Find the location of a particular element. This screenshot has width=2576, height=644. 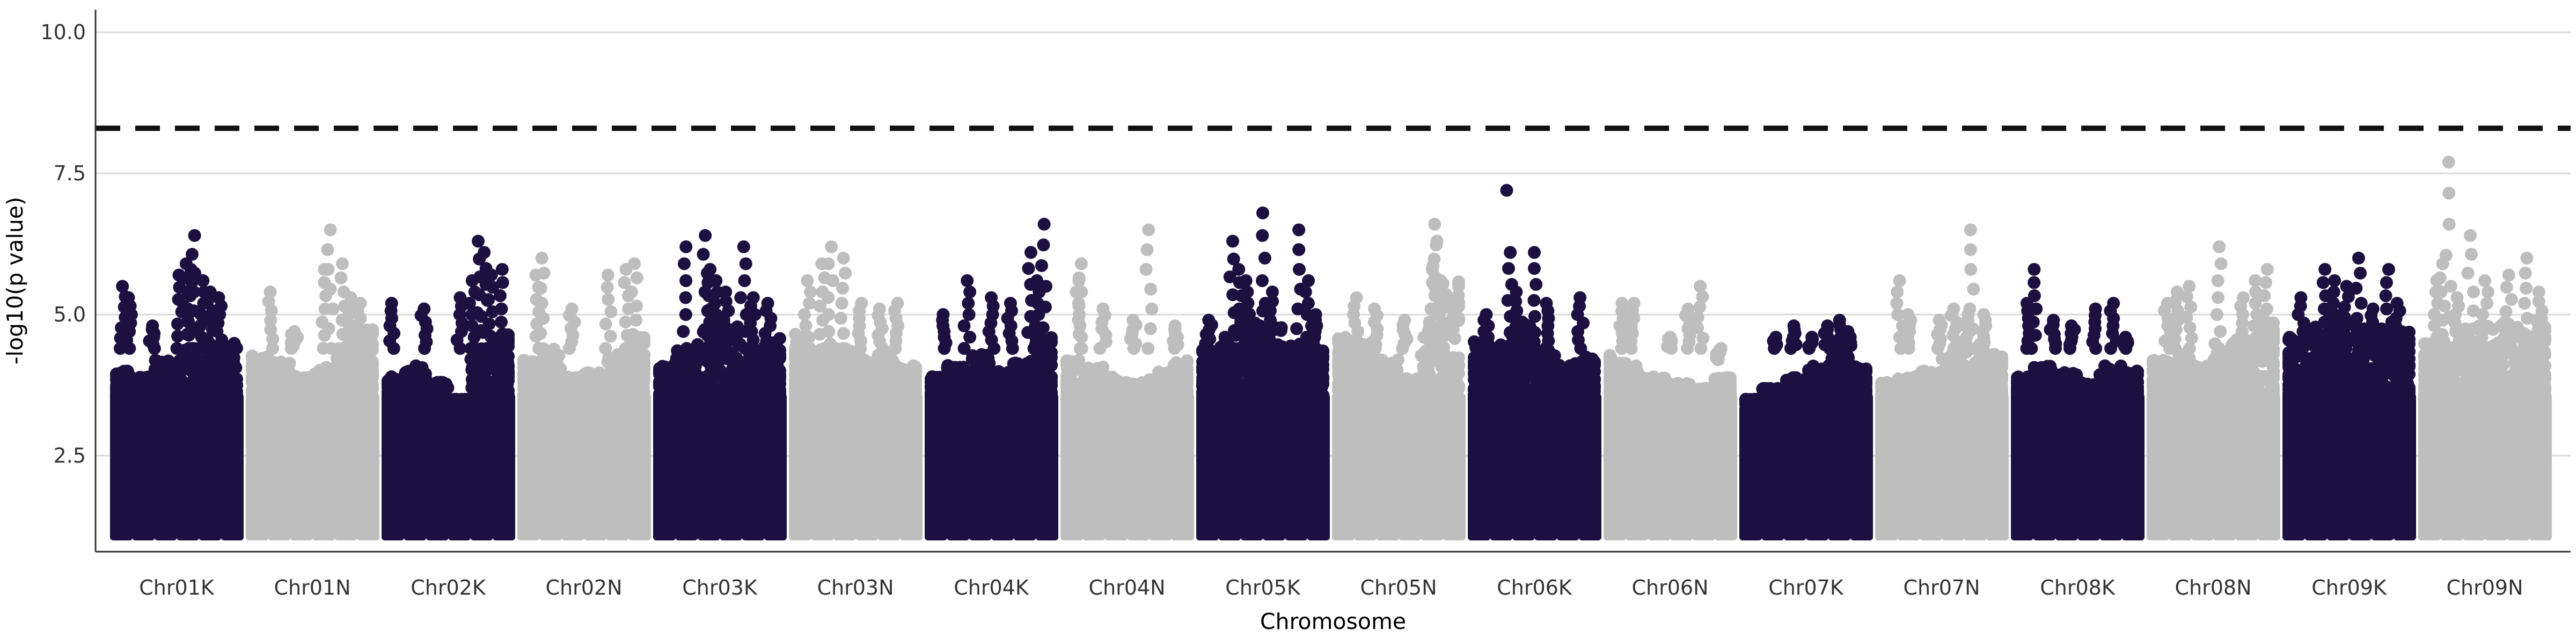

chromosome-points-Chr04N is located at coordinates (1127, 381).